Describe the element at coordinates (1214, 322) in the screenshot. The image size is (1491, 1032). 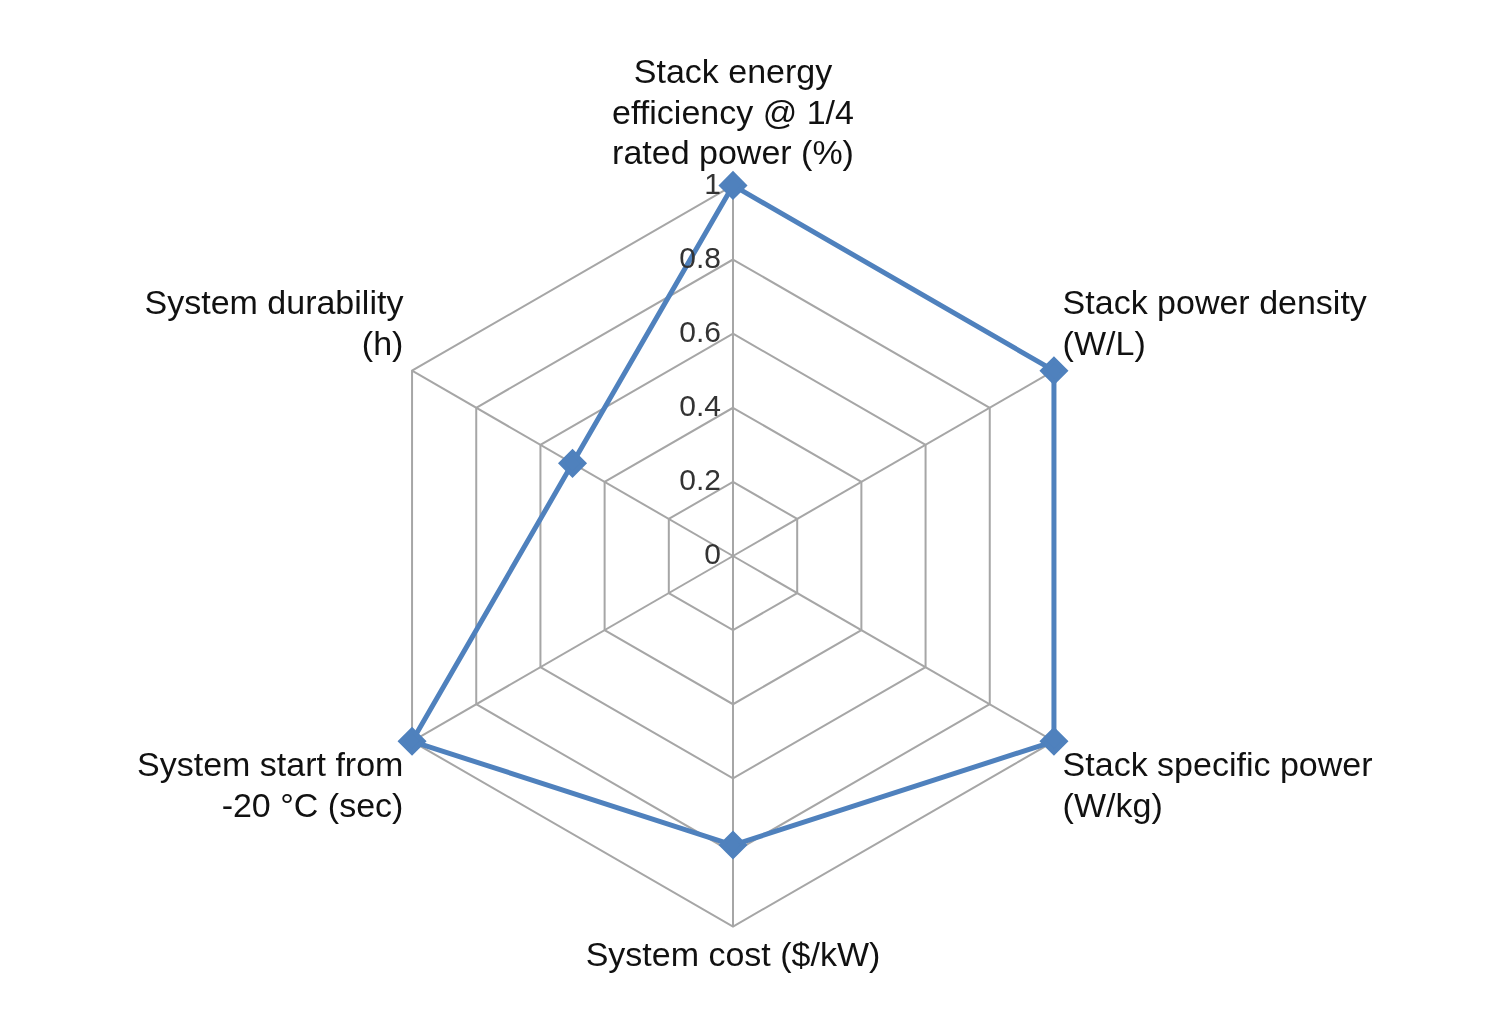
I see `spoke-label: Stack power density (W/L)` at that location.